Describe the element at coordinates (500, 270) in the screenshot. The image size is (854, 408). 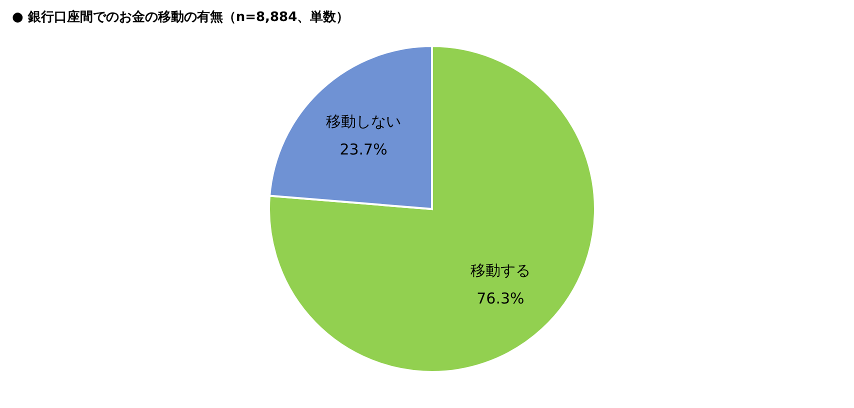
I see `slice-label: 移動する` at that location.